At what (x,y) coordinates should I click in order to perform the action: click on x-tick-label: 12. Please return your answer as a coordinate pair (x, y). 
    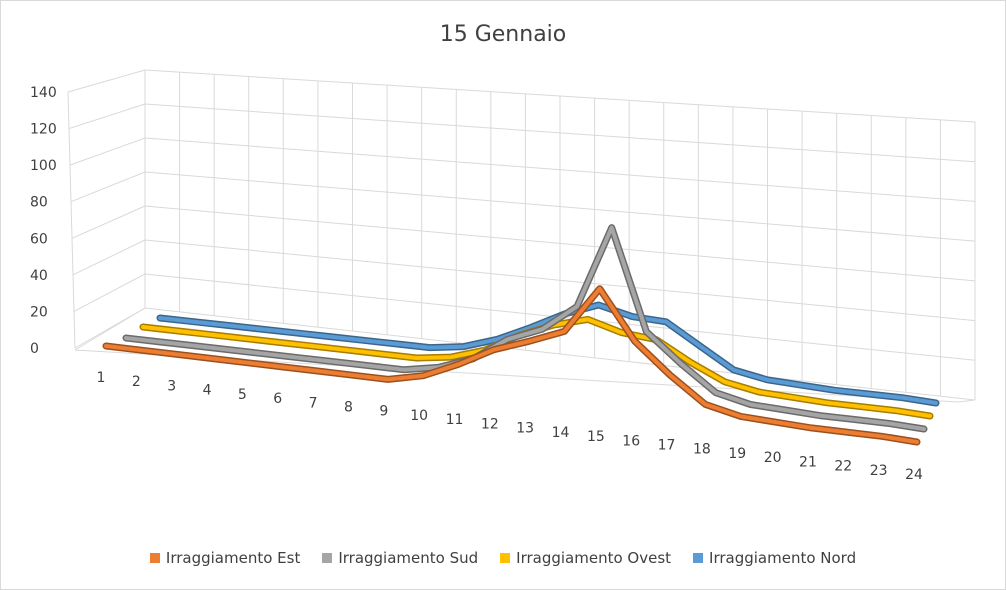
    Looking at the image, I should click on (490, 424).